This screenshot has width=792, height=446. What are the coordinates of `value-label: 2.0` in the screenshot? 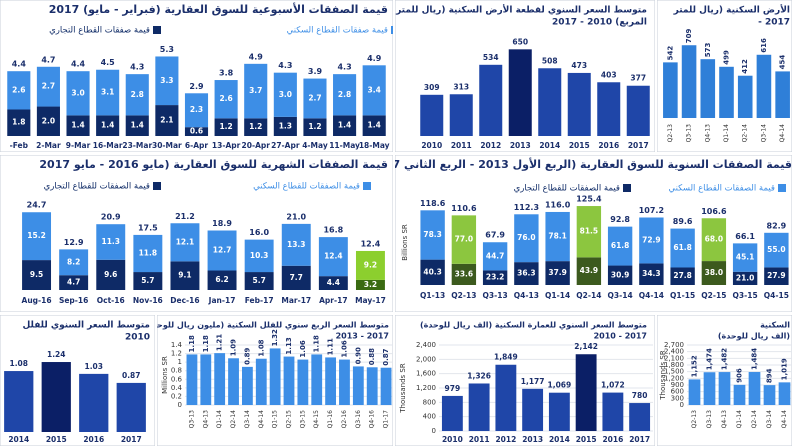 It's located at (48, 120).